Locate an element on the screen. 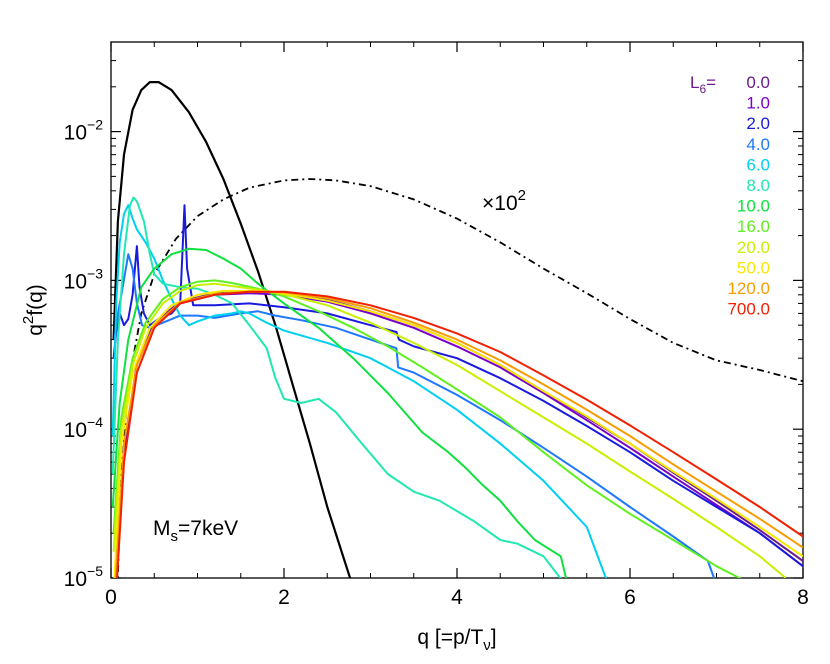  y-axis-title-end: f(q) is located at coordinates (35, 300).